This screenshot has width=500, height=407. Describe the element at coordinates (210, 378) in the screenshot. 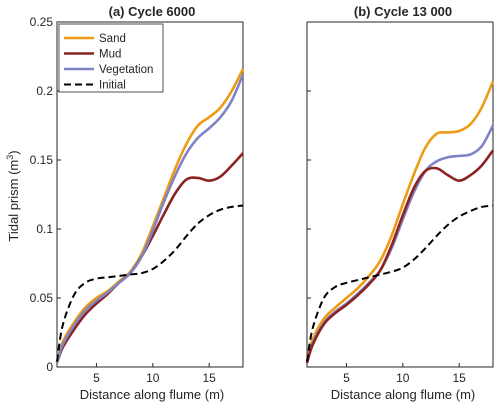

I see `panel-a-x-tick-label: 15` at that location.